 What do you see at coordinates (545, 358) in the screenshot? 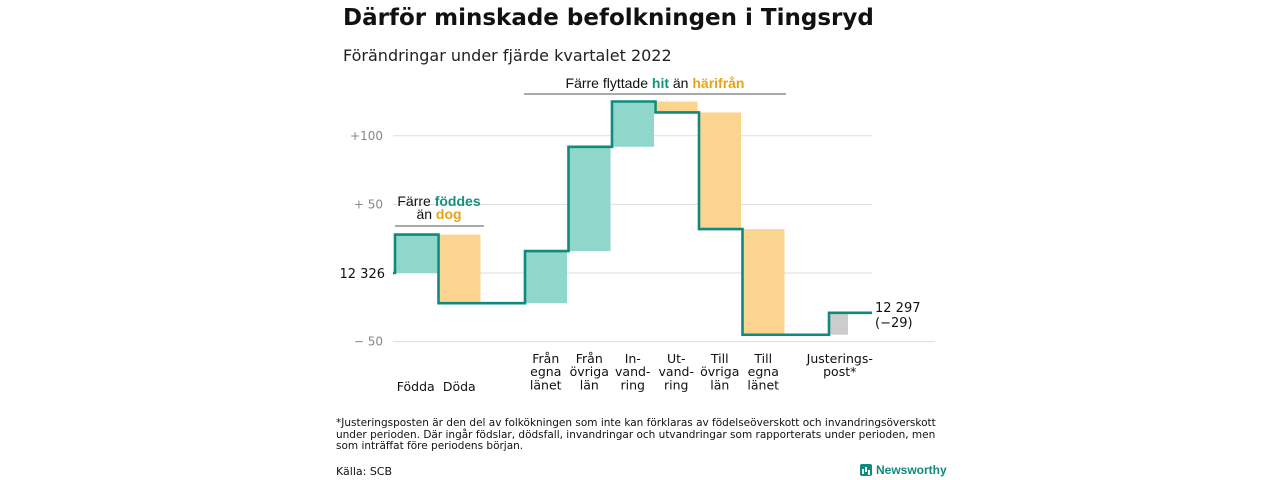
I see `category-label-fran-egna-lanet: Från` at bounding box center [545, 358].